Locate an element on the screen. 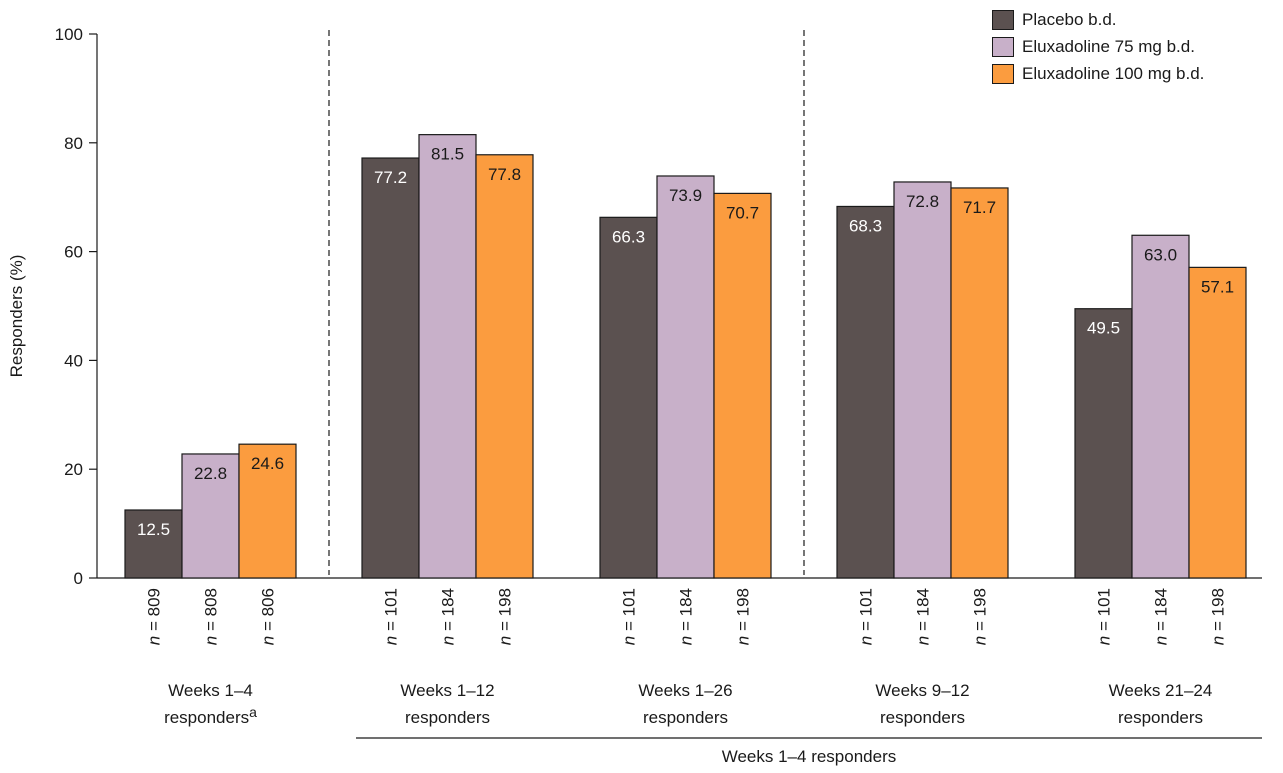  legend-item: Placebo b.d. is located at coordinates (1098, 19).